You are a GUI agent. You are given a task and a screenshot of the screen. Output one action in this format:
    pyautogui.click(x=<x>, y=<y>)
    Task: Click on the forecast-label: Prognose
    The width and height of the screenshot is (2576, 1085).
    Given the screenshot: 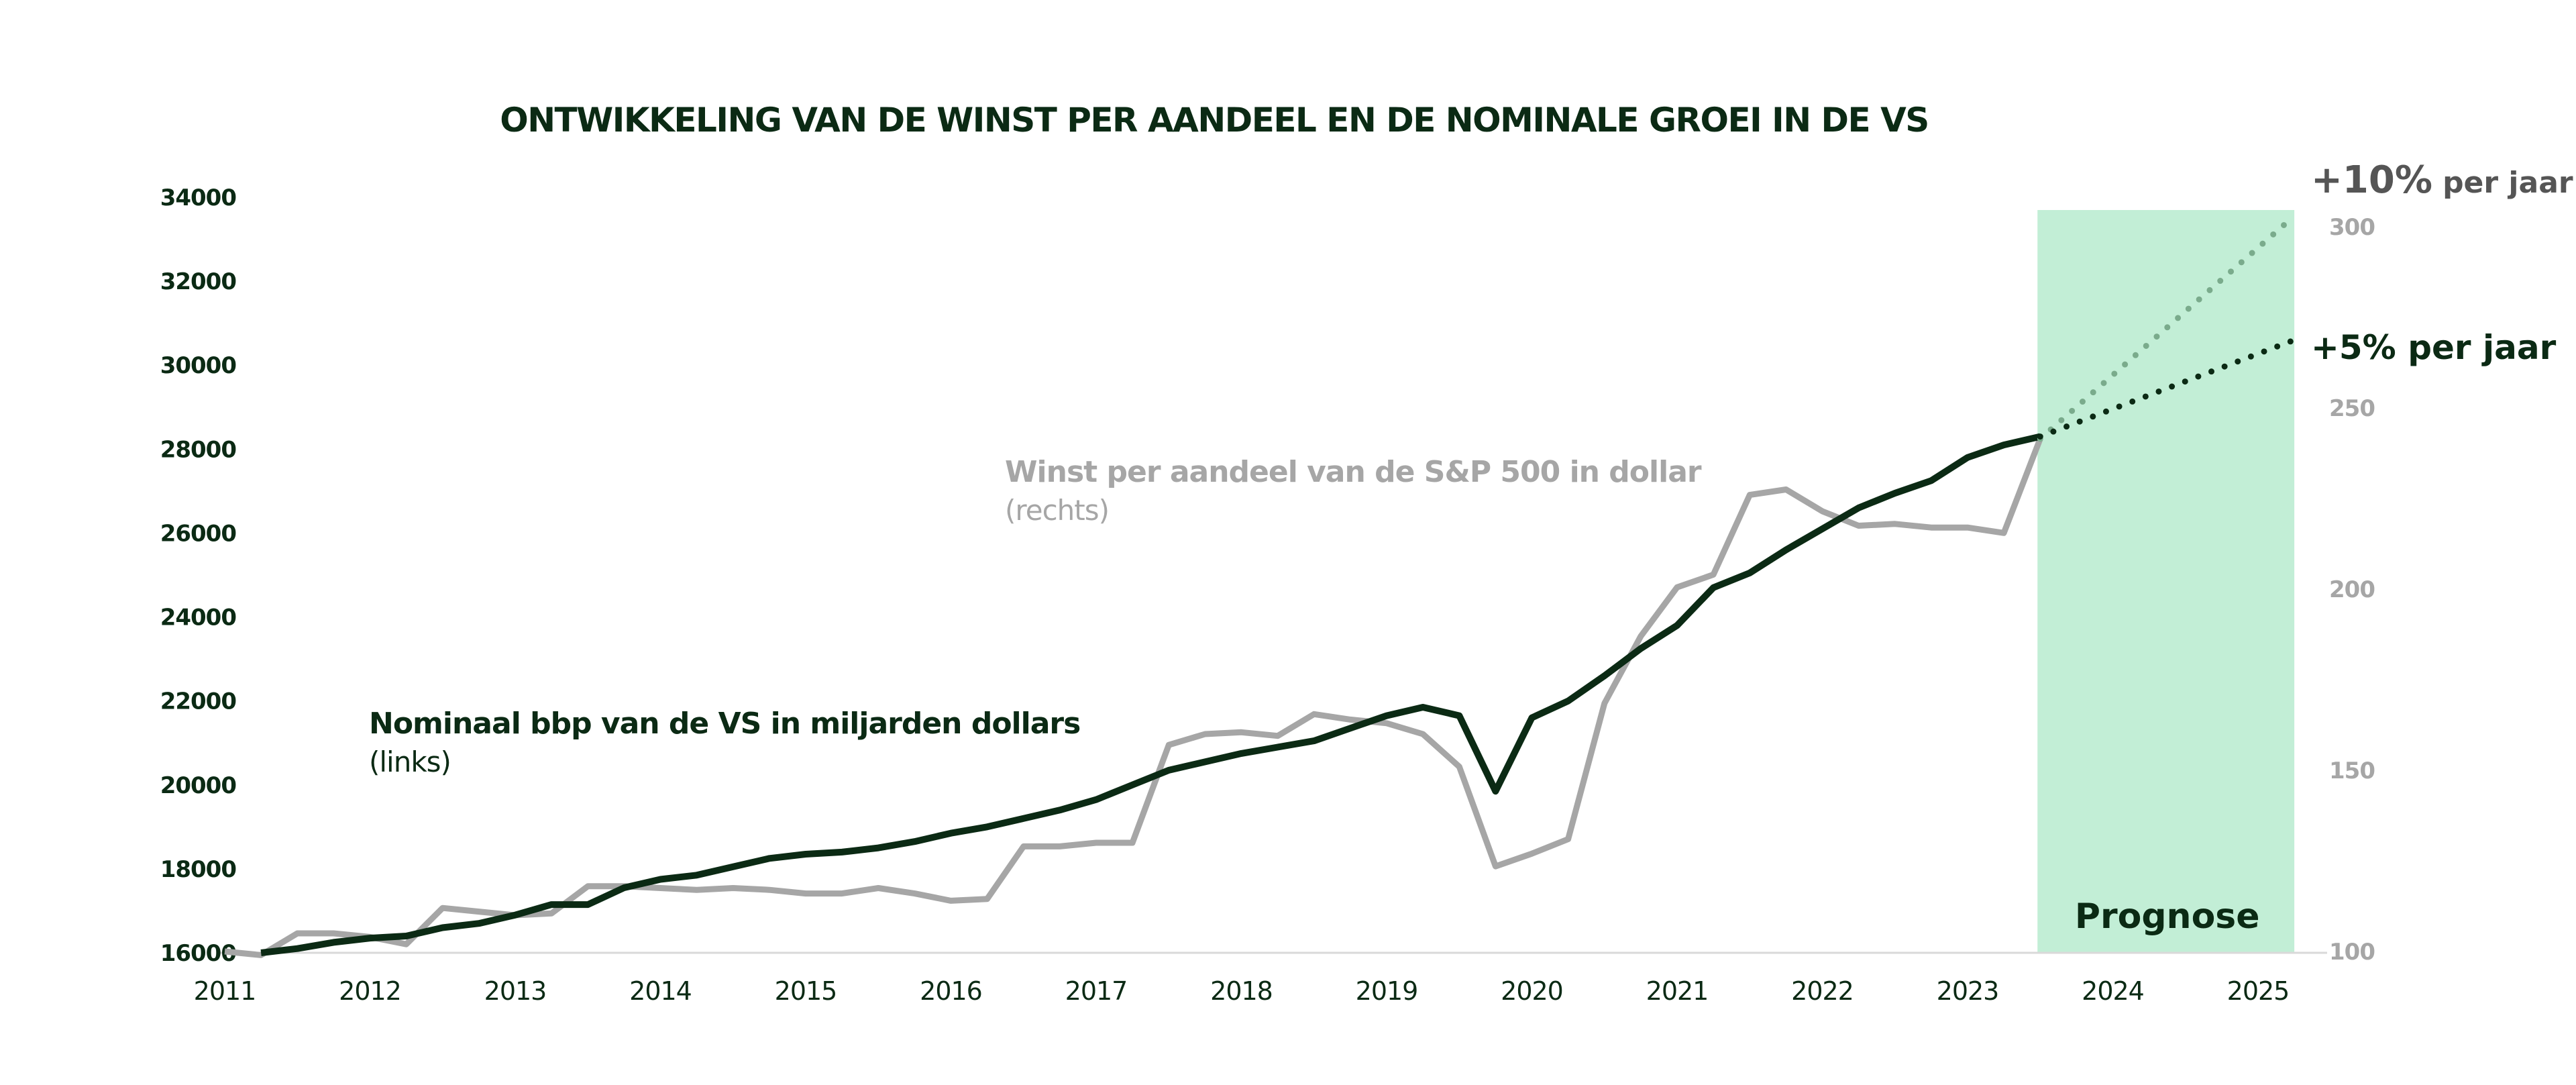 What is the action you would take?
    pyautogui.click(x=2167, y=916)
    